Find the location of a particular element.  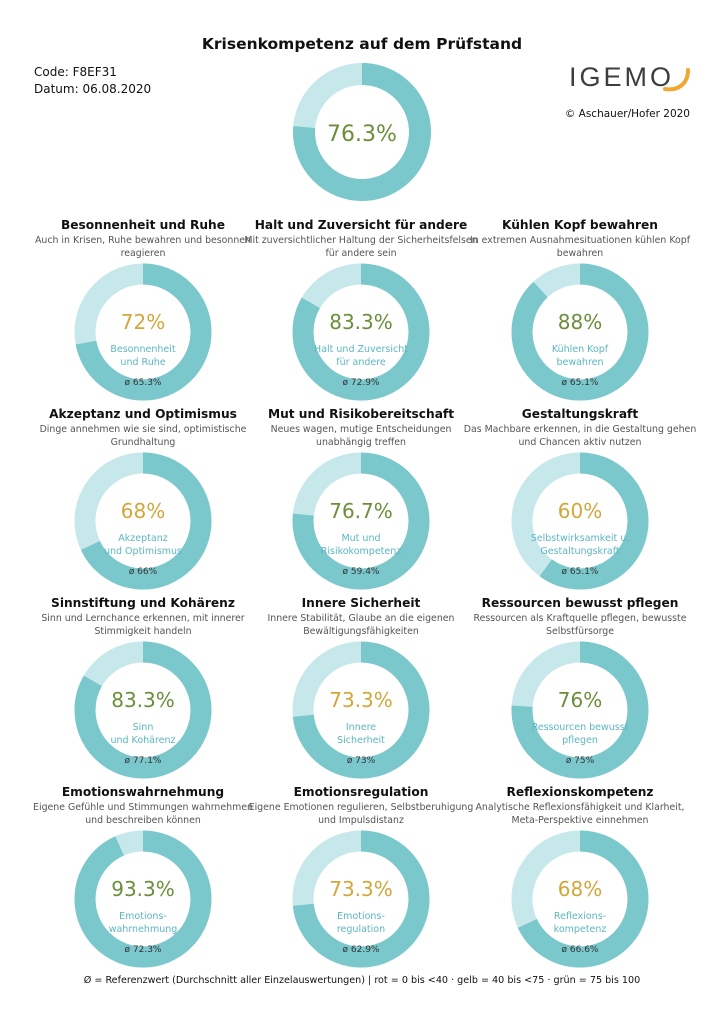

competency-donut: 76% Ressourcen bewusst pflegen ø 75% is located at coordinates (580, 710).